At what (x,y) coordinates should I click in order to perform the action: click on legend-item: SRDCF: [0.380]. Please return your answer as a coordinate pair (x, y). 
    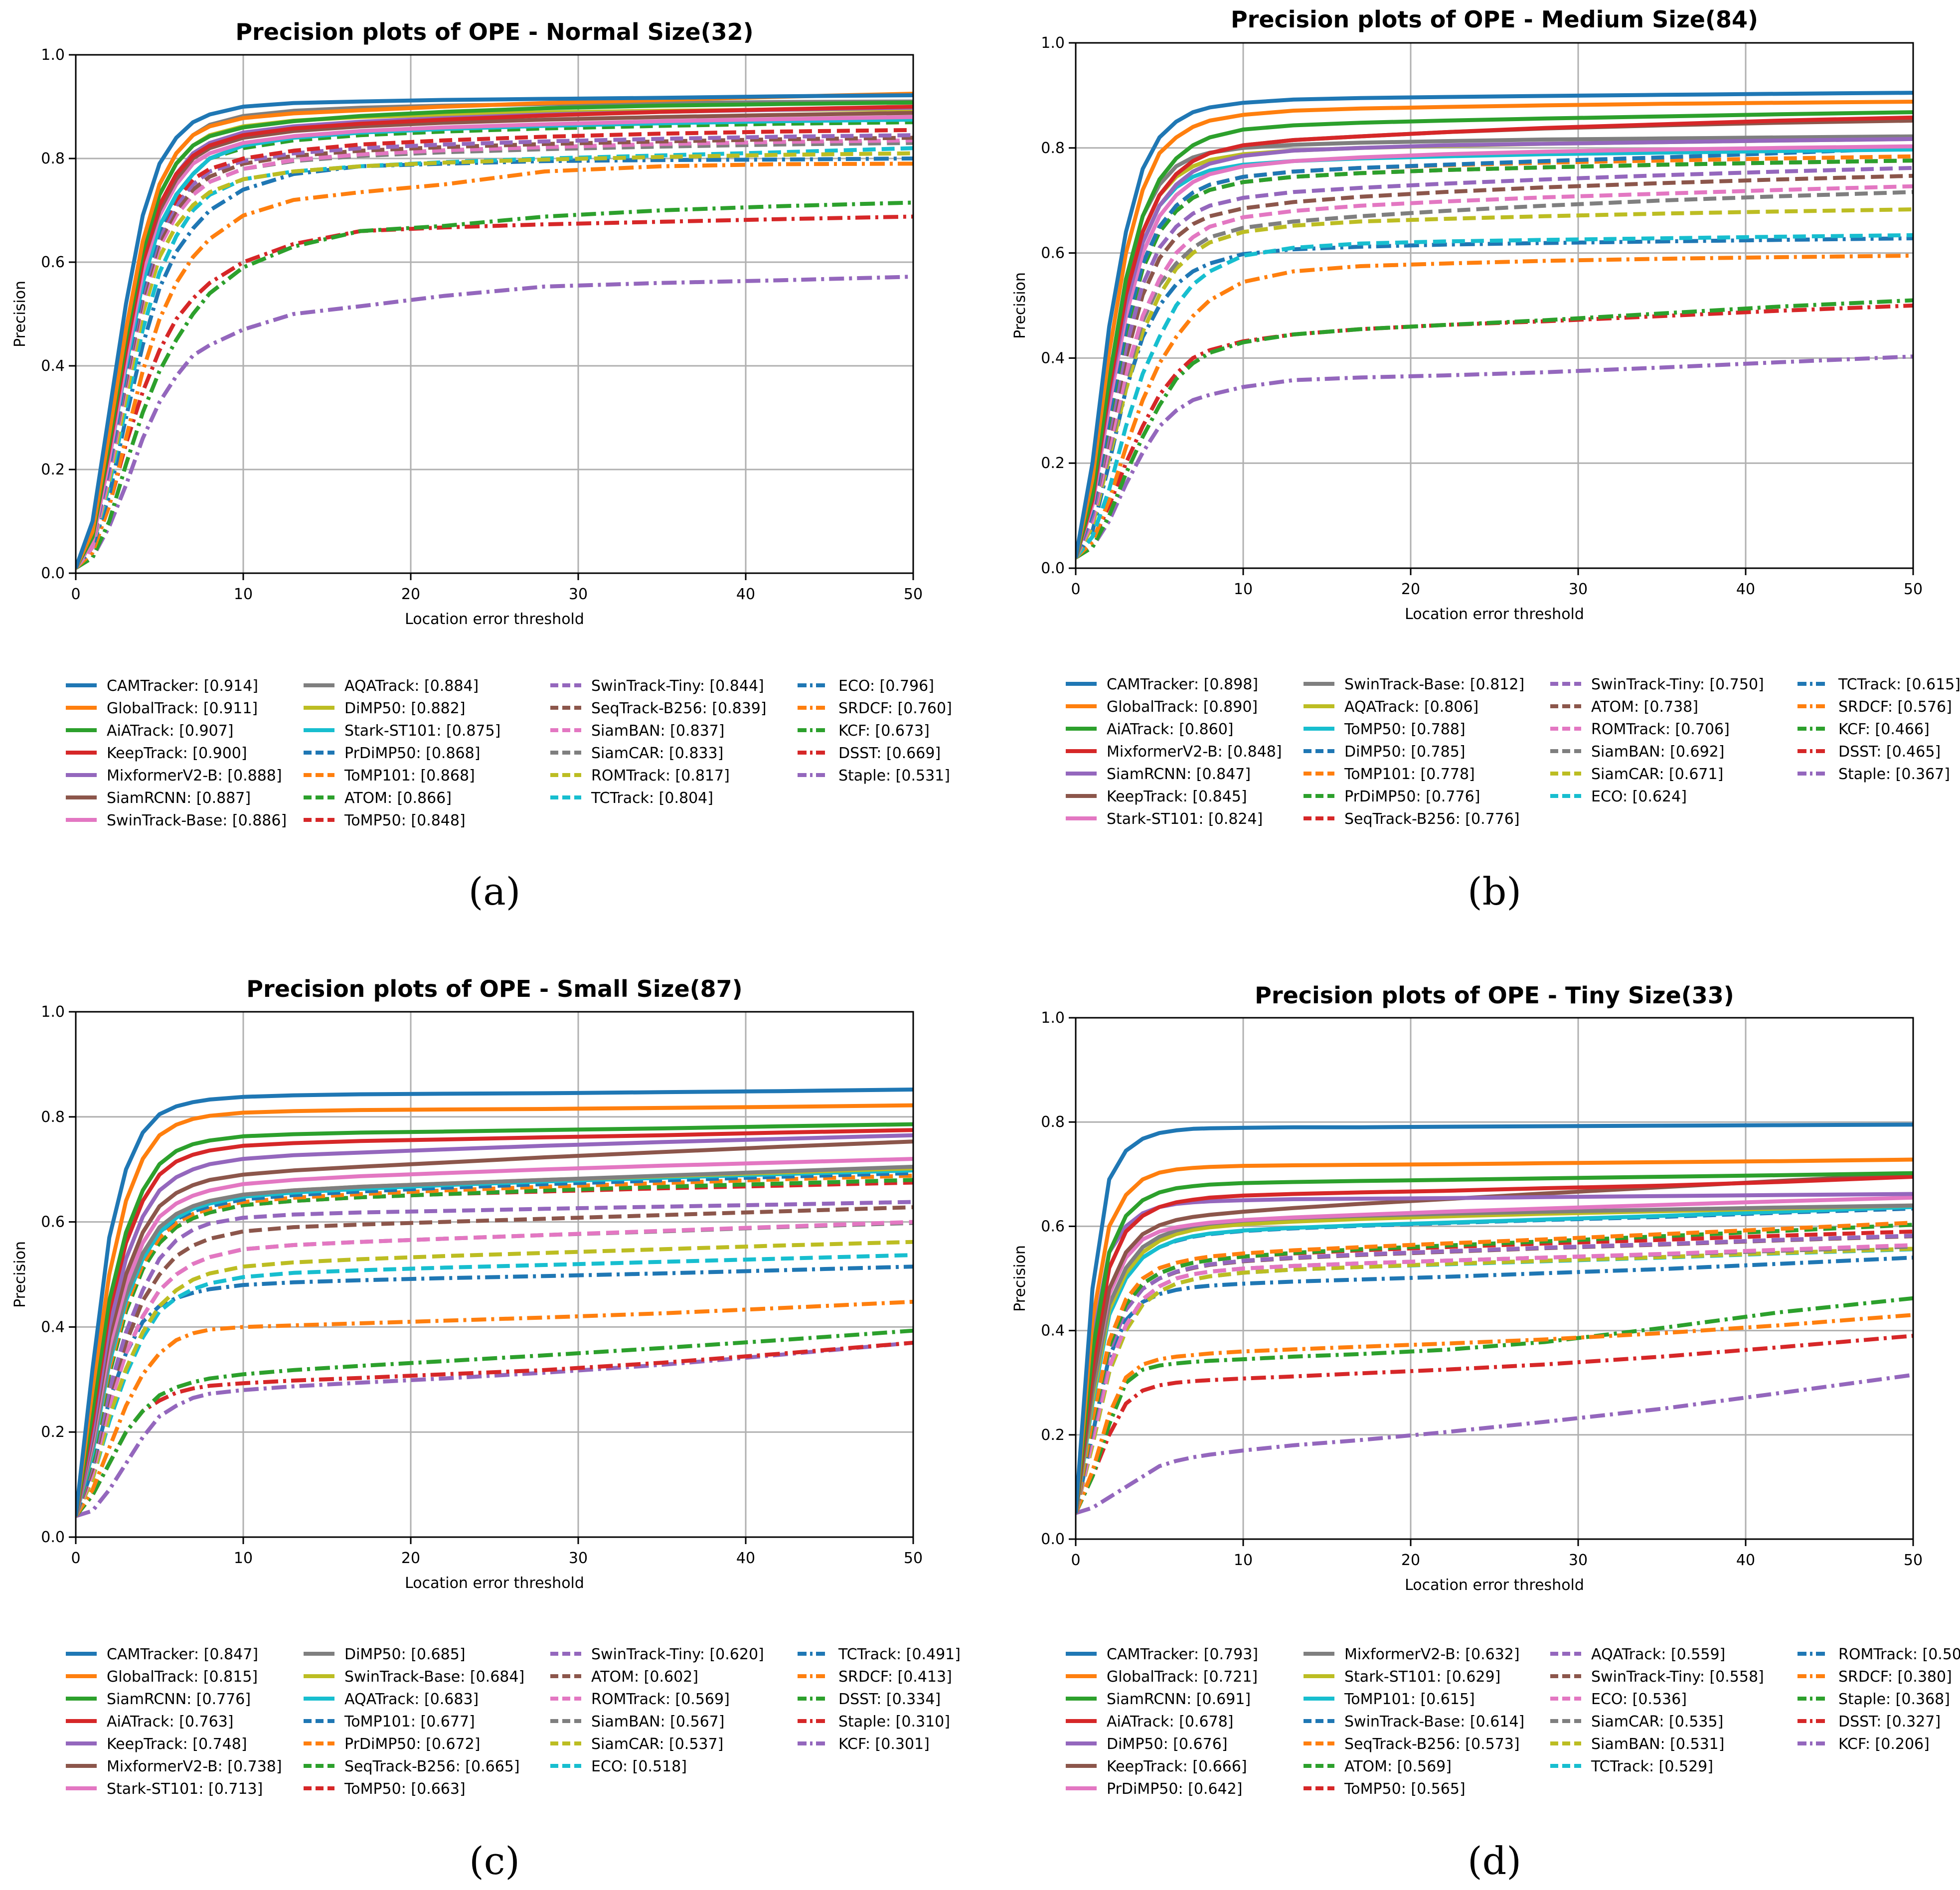
    Looking at the image, I should click on (1874, 1677).